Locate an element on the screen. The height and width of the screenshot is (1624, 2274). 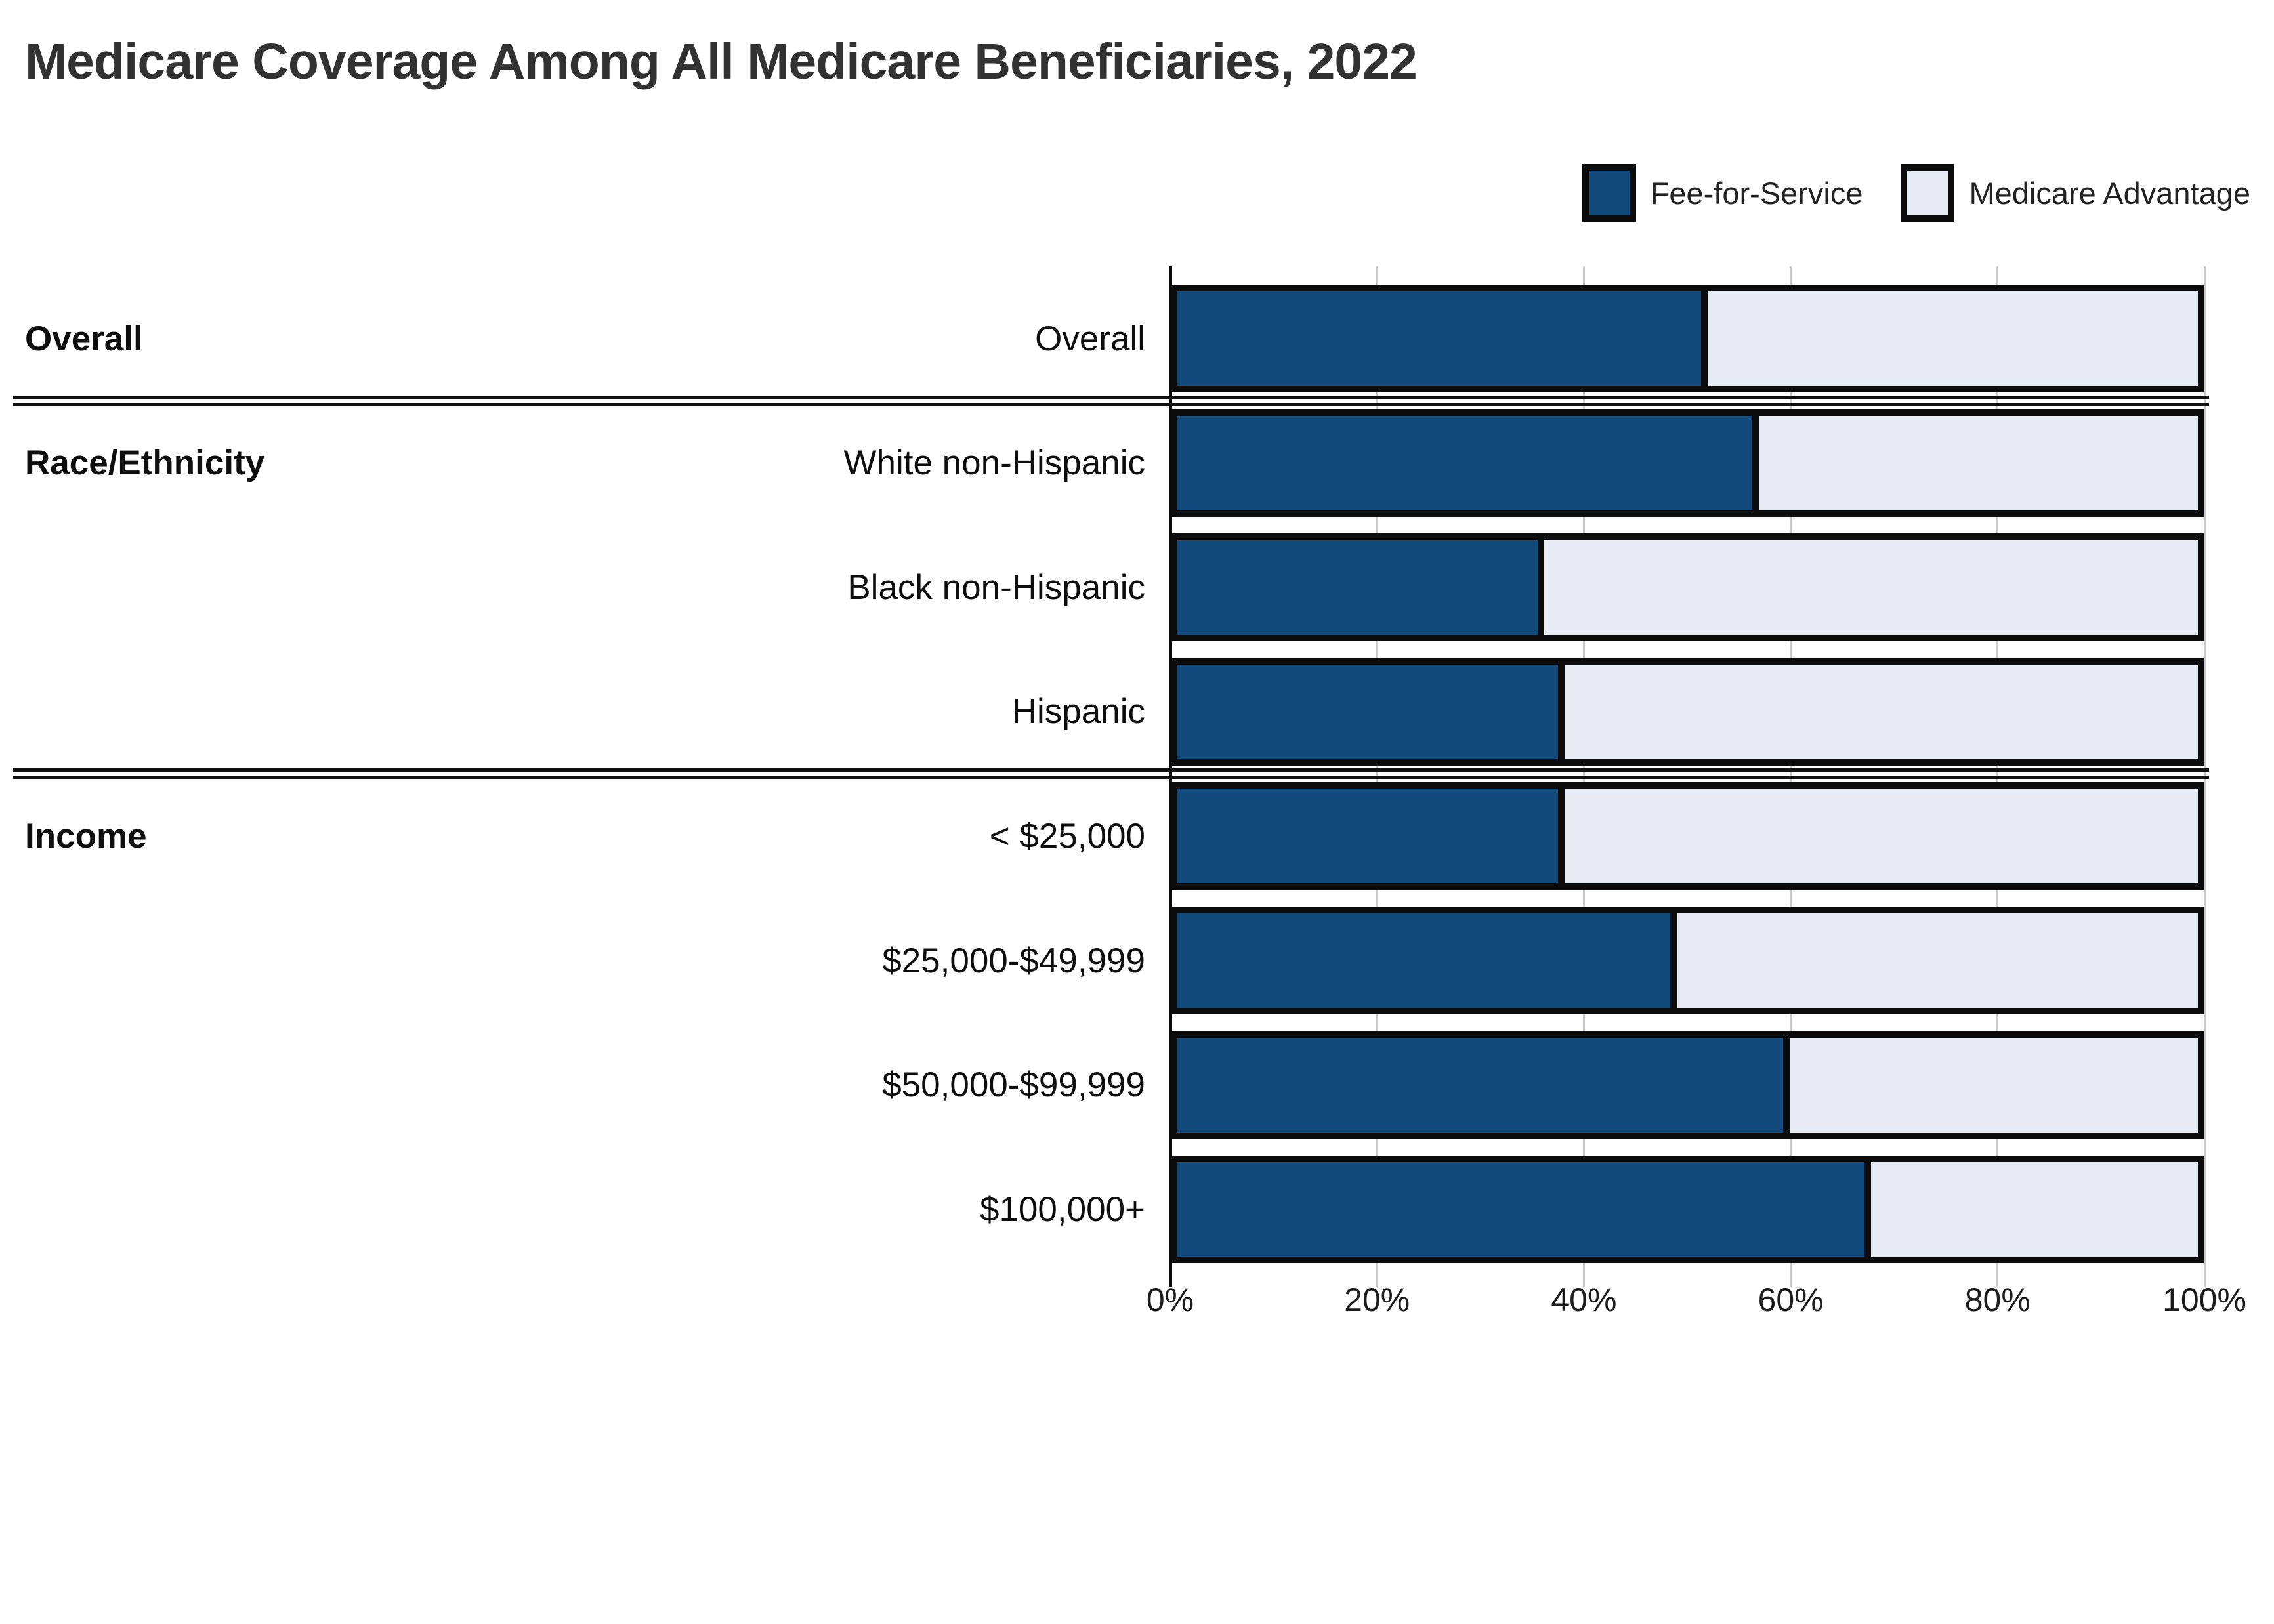
group-label-income: Income is located at coordinates (86, 836).